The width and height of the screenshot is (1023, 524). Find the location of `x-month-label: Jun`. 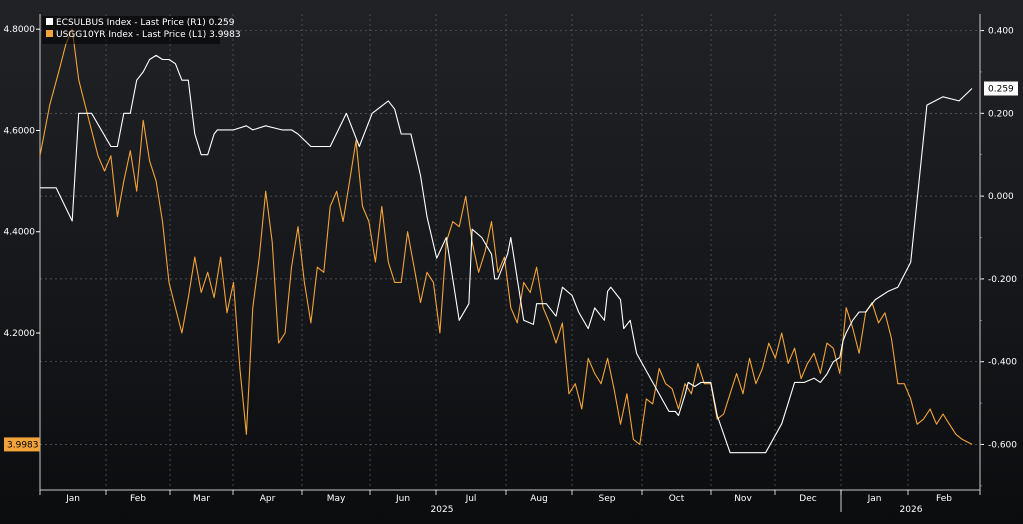

x-month-label: Jun is located at coordinates (402, 499).